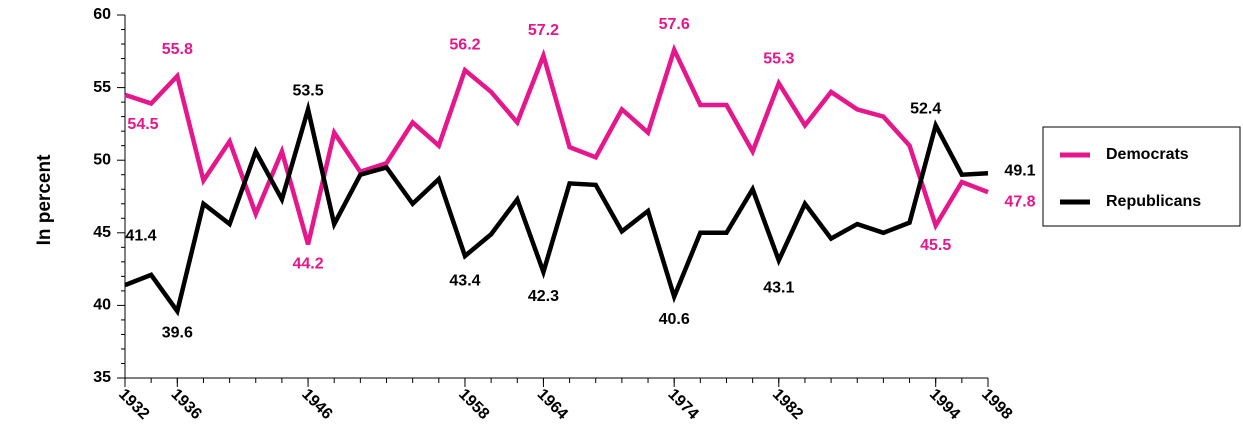 The width and height of the screenshot is (1243, 433). Describe the element at coordinates (778, 58) in the screenshot. I see `data-label: 55.3` at that location.